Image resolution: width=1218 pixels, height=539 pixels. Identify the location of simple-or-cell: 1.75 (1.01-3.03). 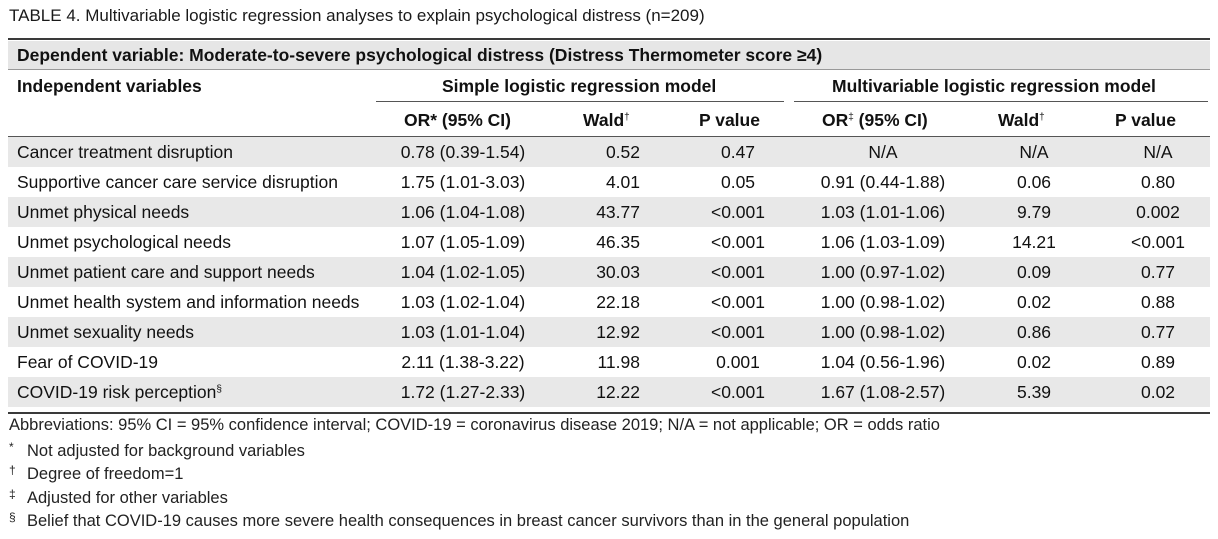
(463, 182).